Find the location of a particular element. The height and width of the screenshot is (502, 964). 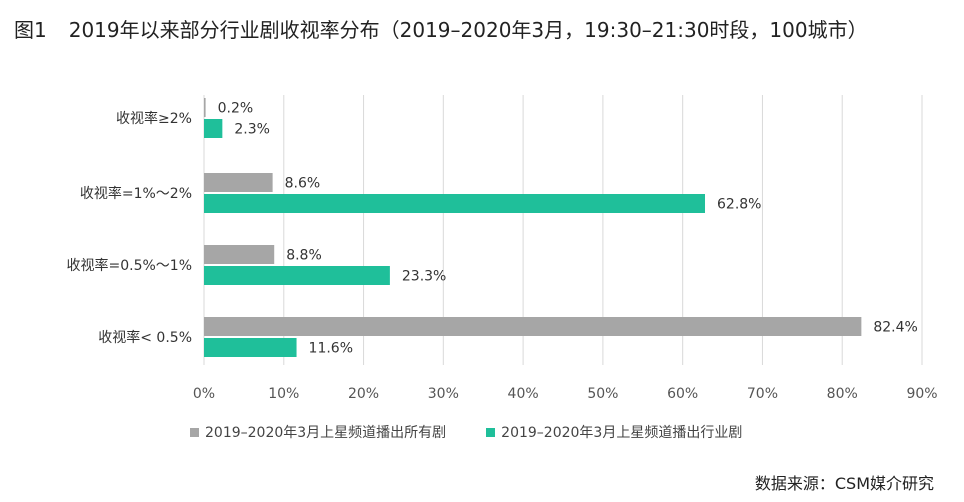

data-label: 8.6% is located at coordinates (303, 184).